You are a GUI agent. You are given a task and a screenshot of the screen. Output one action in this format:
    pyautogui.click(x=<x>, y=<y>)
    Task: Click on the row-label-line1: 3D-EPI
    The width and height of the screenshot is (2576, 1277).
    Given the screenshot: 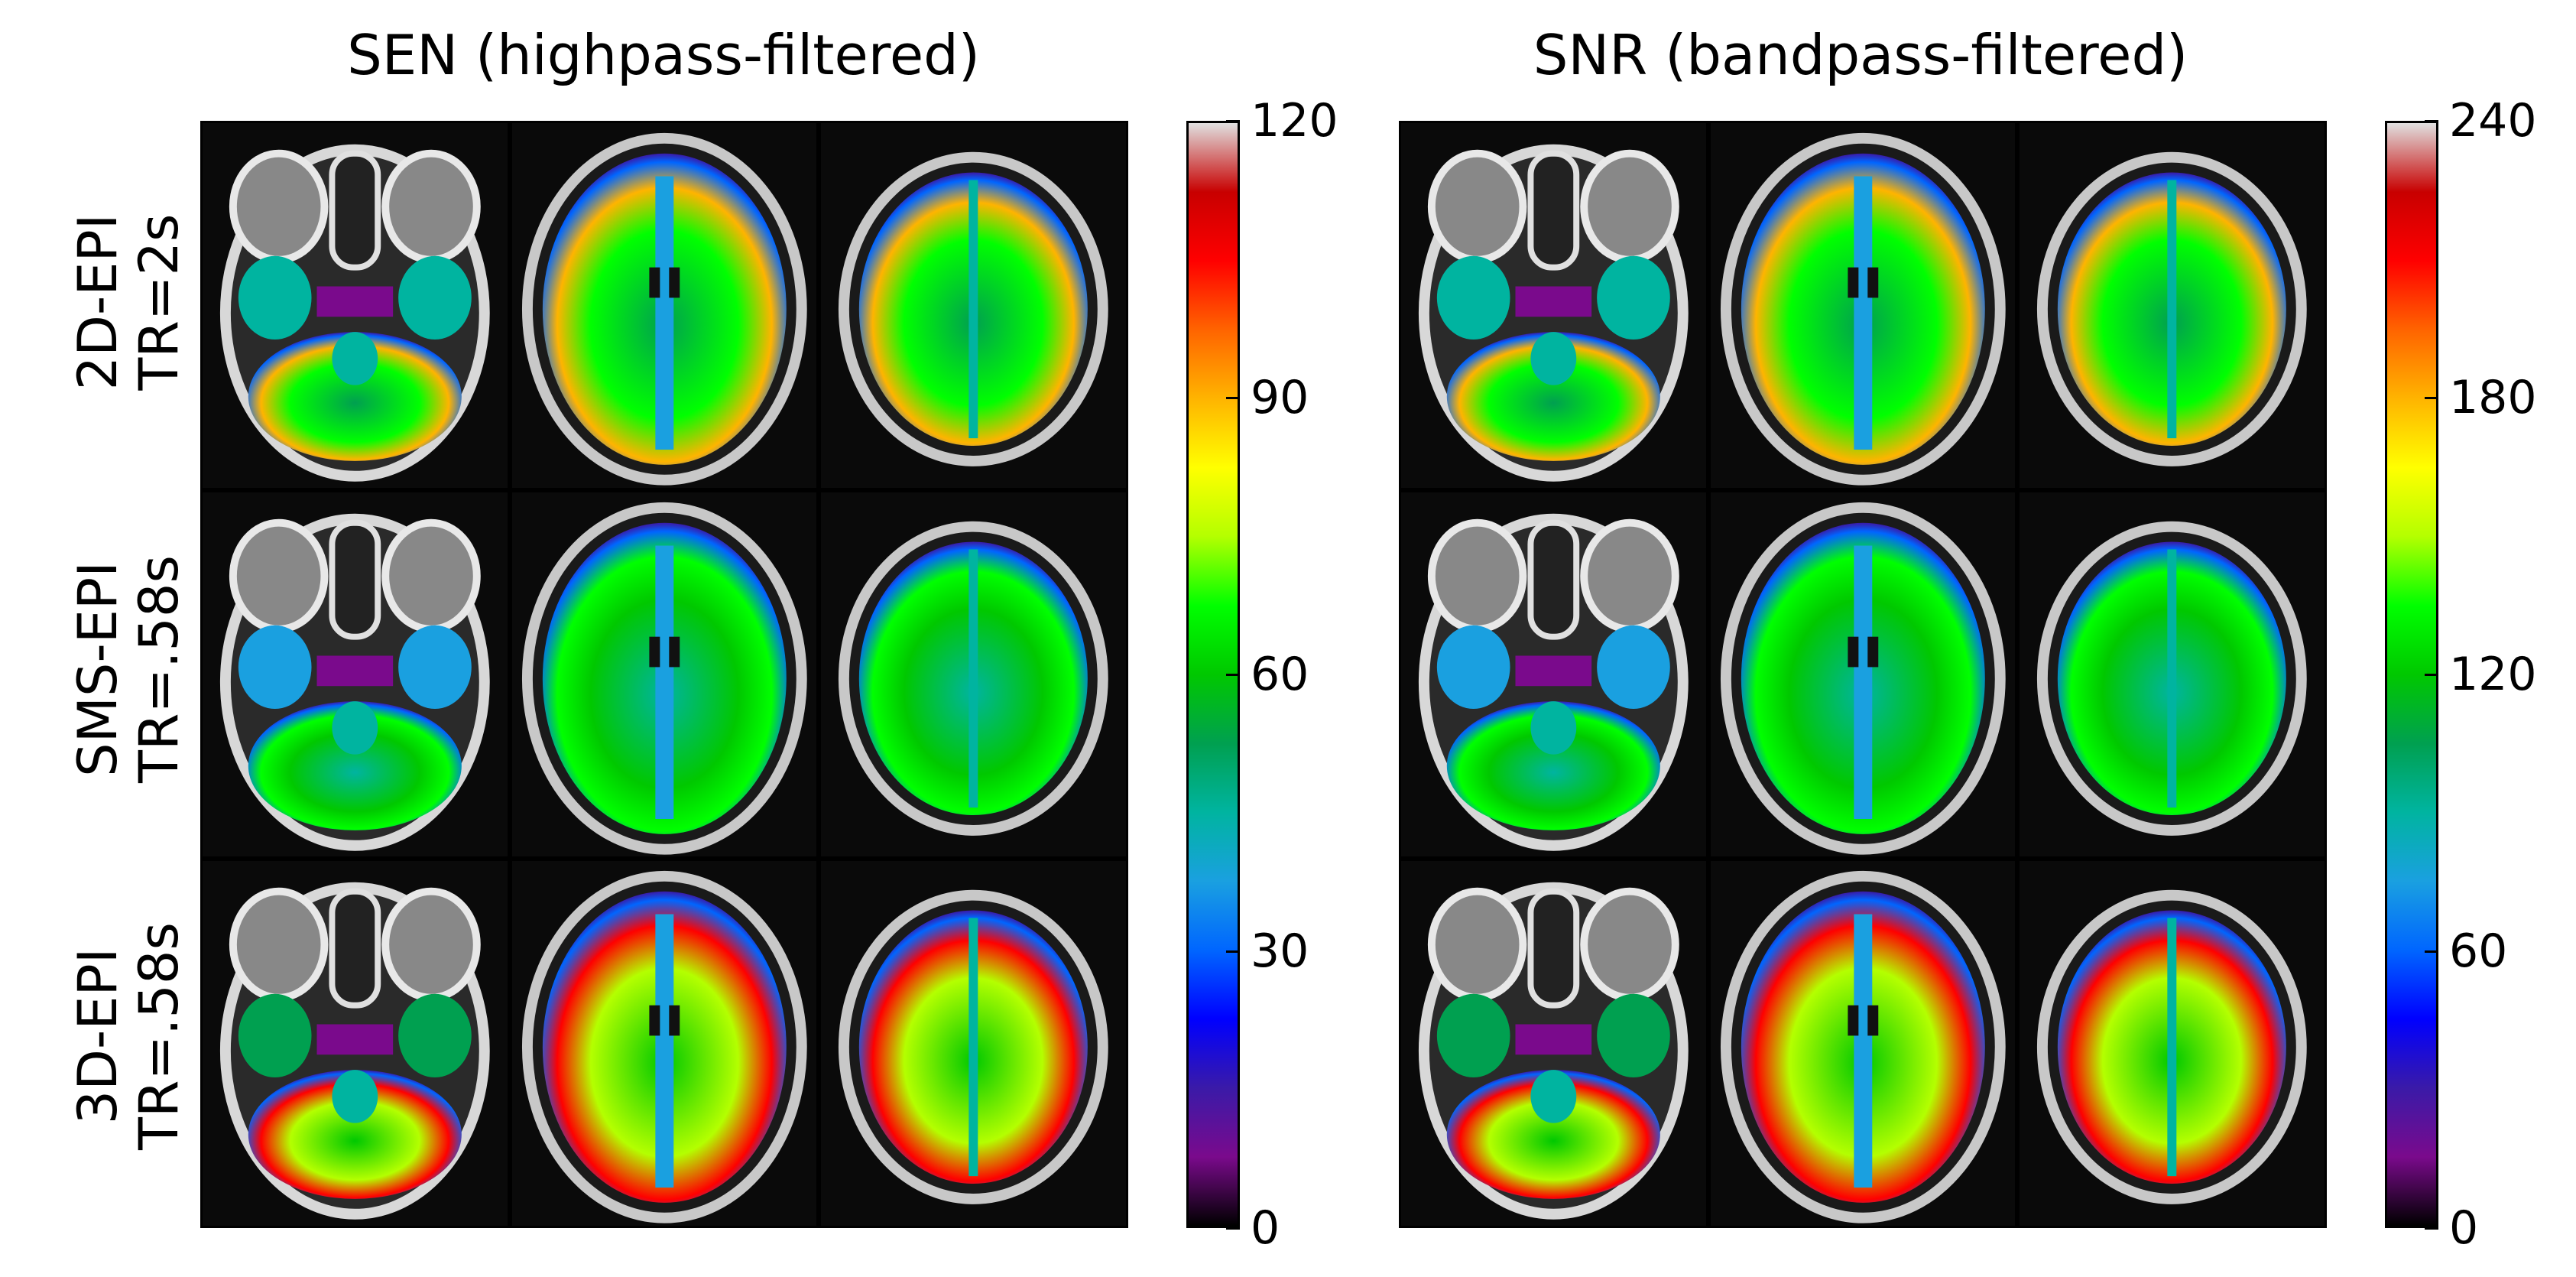 What is the action you would take?
    pyautogui.click(x=98, y=1036)
    